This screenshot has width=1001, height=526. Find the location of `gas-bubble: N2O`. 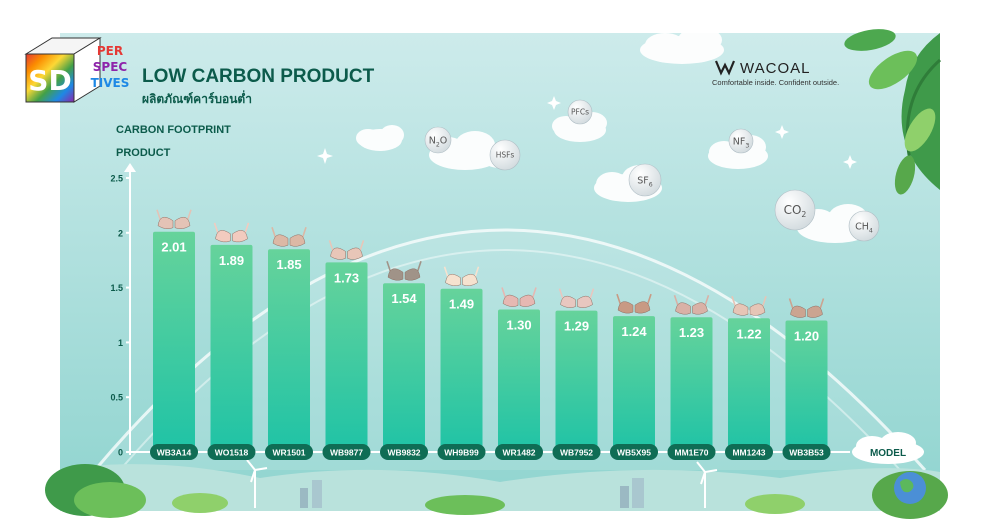

gas-bubble: N2O is located at coordinates (438, 140).